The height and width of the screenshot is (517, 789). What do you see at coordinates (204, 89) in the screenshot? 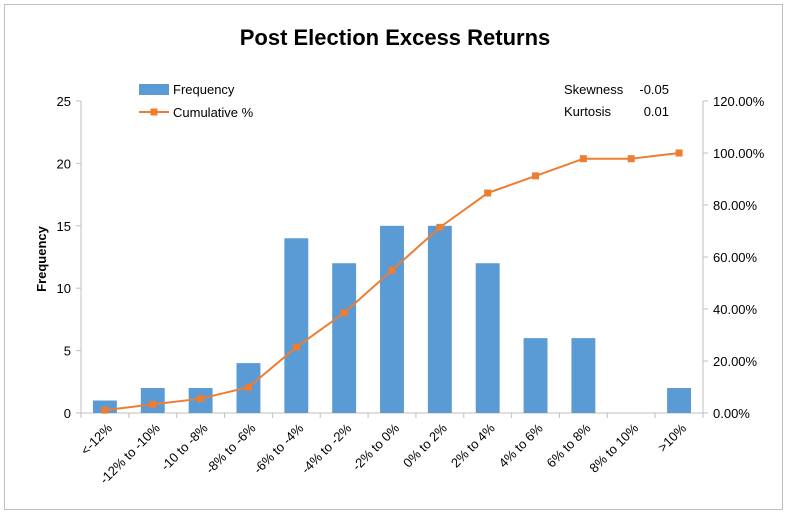
I see `legend-label-frequency: Frequency` at bounding box center [204, 89].